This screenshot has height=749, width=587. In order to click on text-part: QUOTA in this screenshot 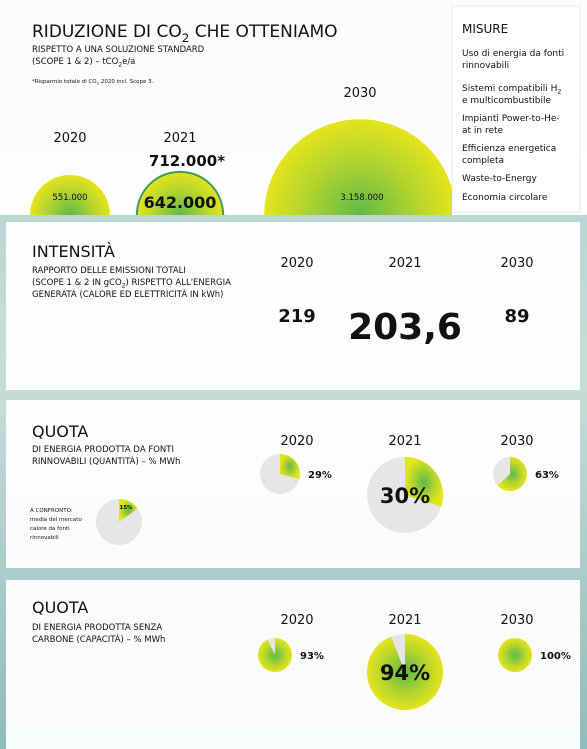, I will do `click(60, 431)`.